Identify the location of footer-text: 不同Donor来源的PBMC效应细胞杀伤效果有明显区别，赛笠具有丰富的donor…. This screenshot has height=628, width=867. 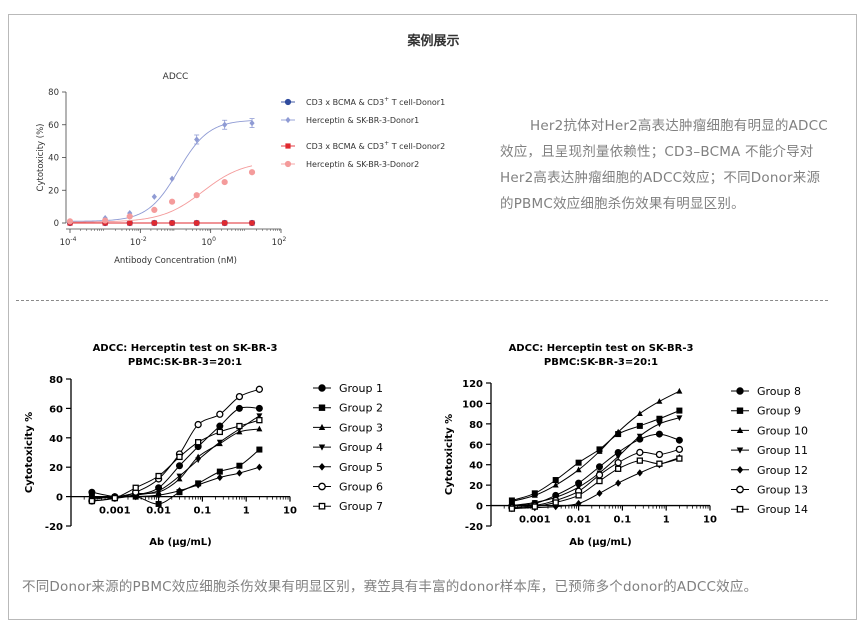
(390, 587).